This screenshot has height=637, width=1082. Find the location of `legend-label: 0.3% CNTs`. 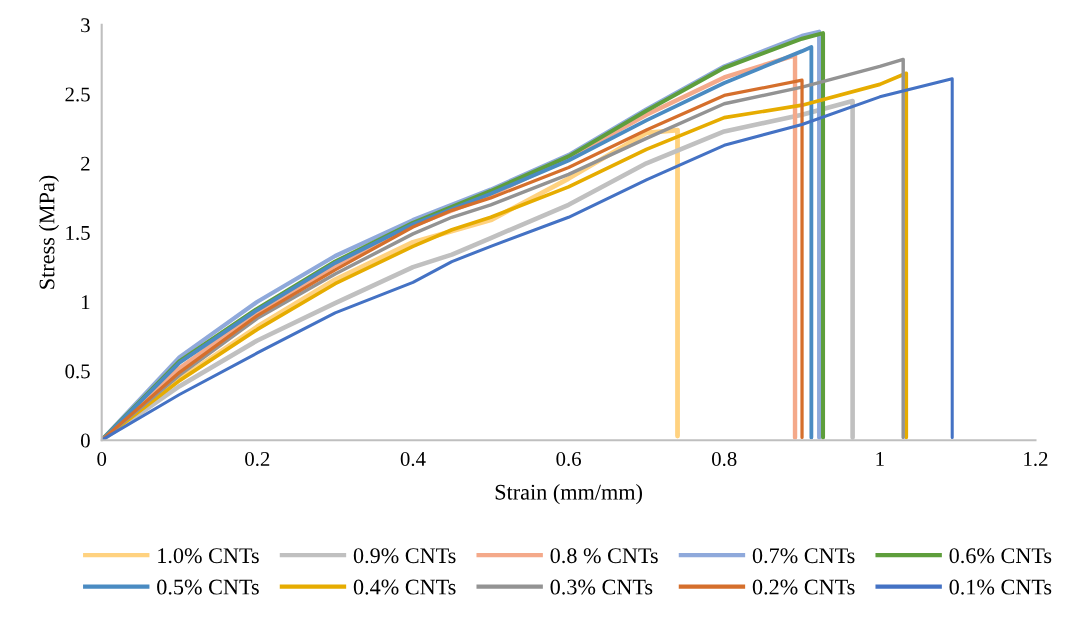

legend-label: 0.3% CNTs is located at coordinates (601, 587).